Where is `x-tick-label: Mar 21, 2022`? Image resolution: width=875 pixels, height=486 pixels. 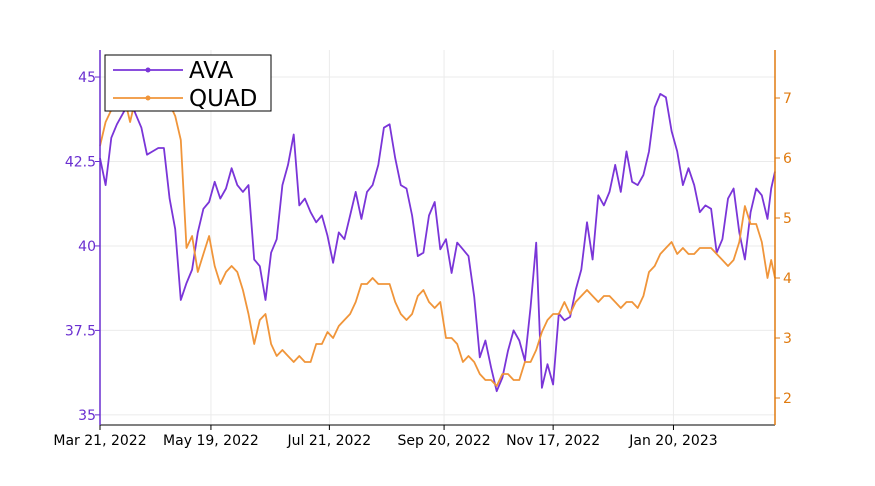
x-tick-label: Mar 21, 2022 is located at coordinates (99, 441).